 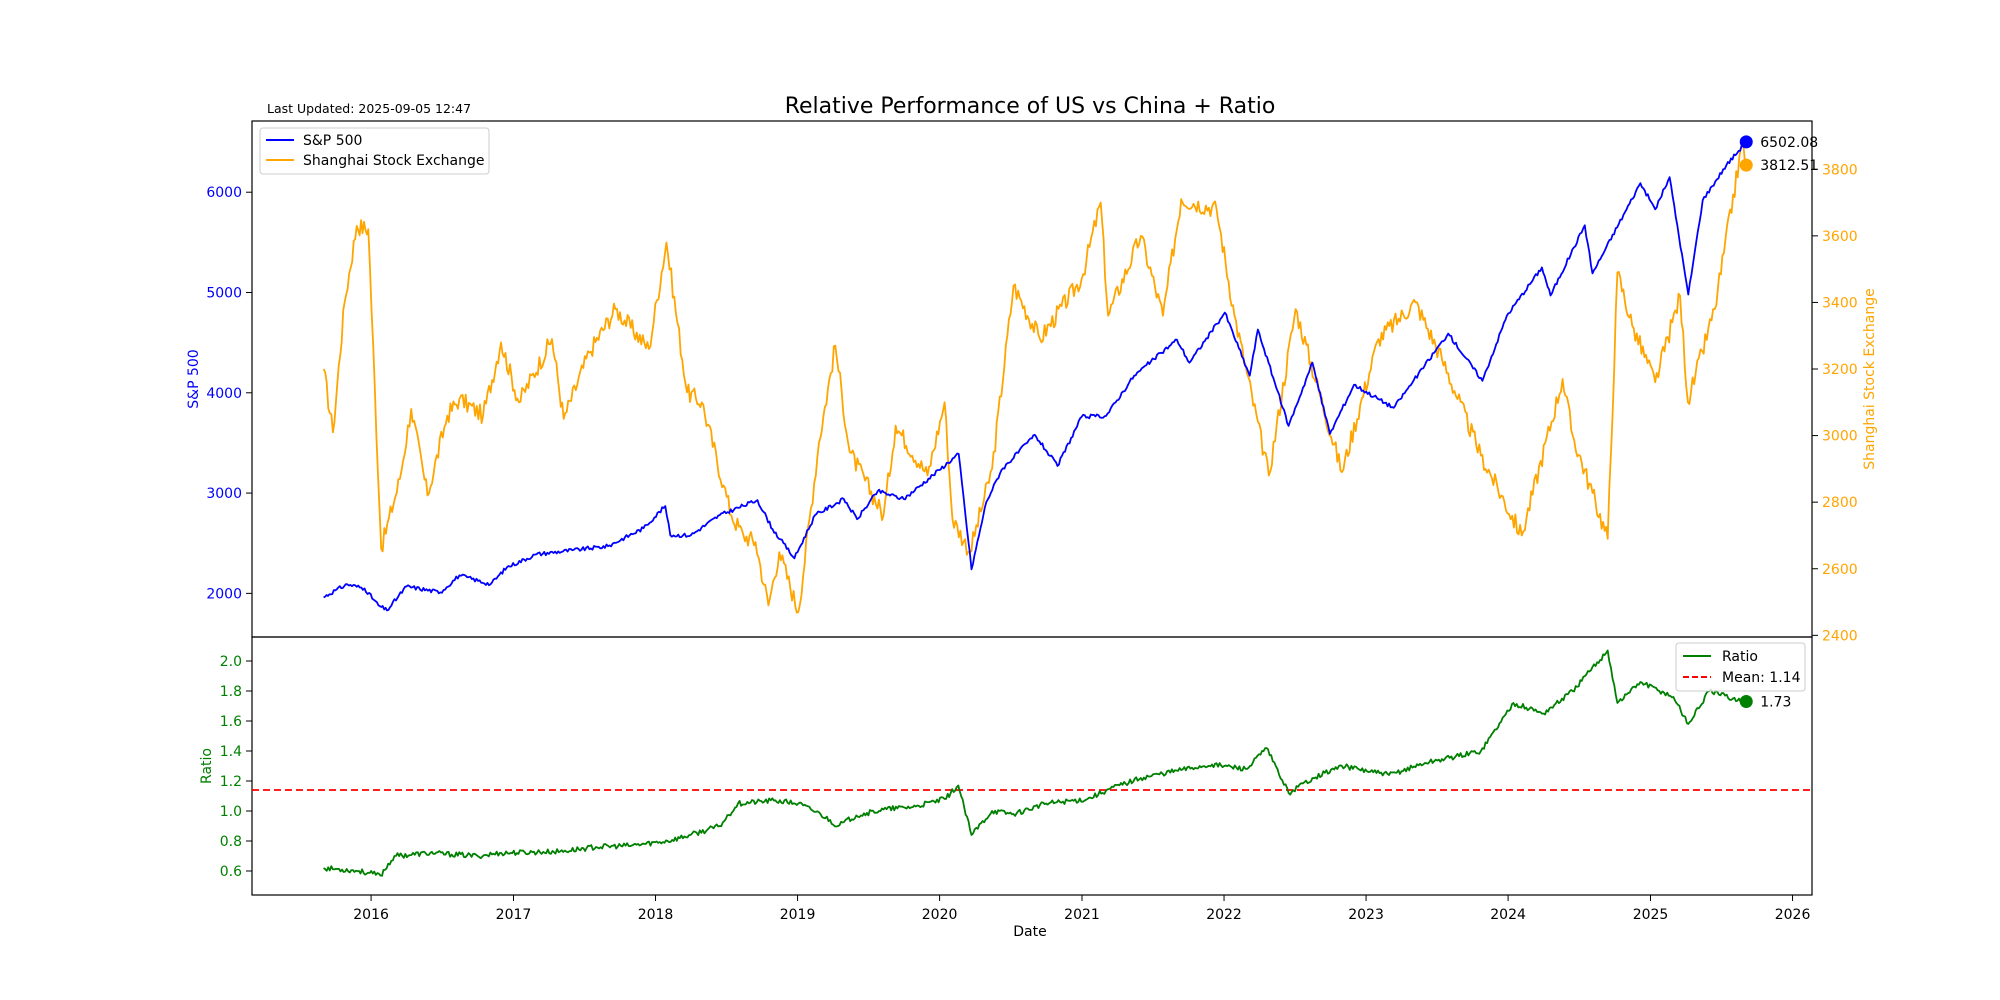 What do you see at coordinates (1840, 370) in the screenshot?
I see `right-tick-label: 3200` at bounding box center [1840, 370].